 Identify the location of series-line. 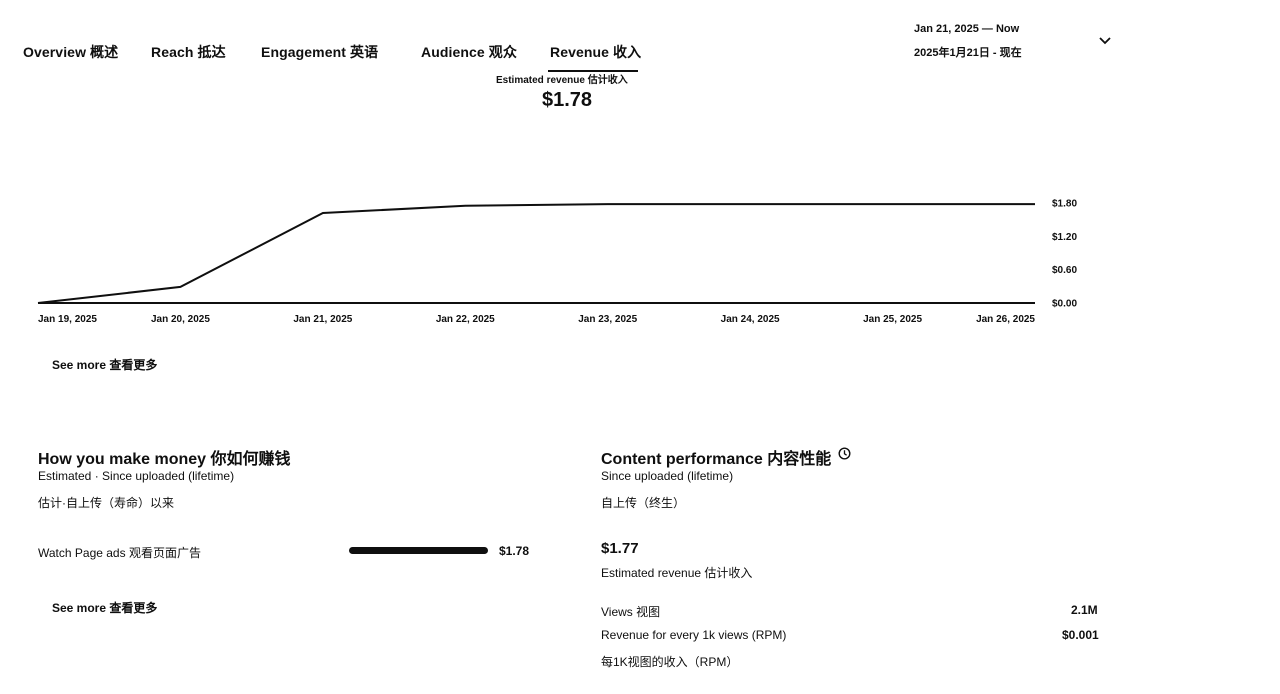
(536, 253).